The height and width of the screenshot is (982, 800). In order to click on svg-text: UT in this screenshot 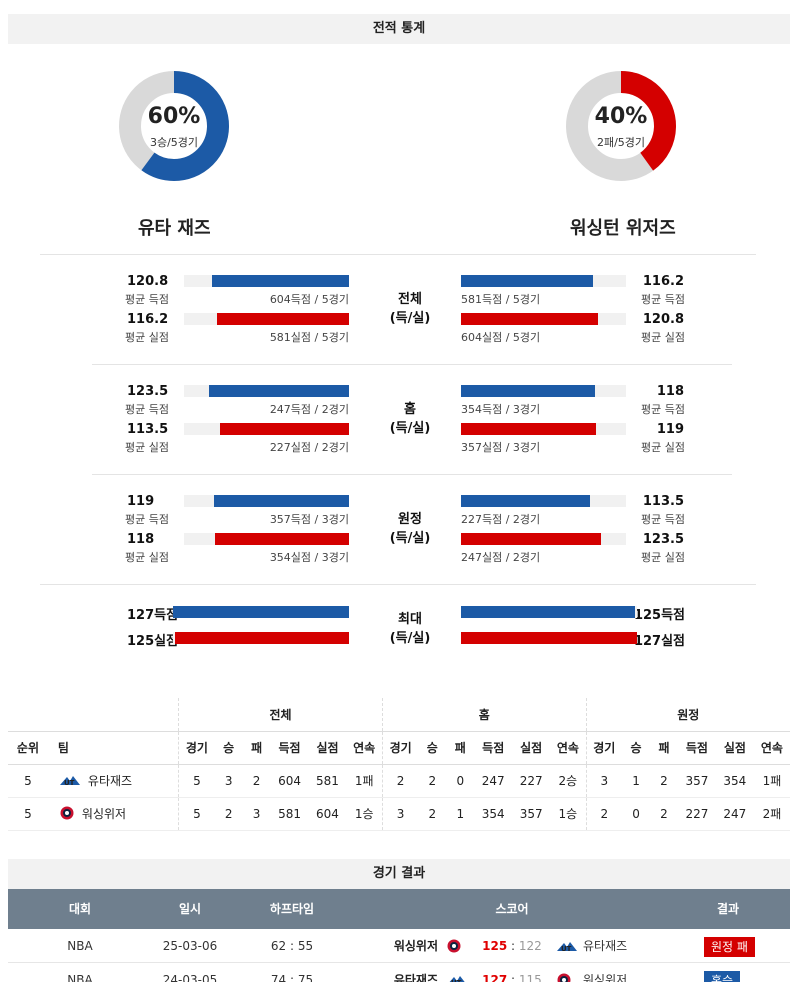, I will do `click(69, 782)`.